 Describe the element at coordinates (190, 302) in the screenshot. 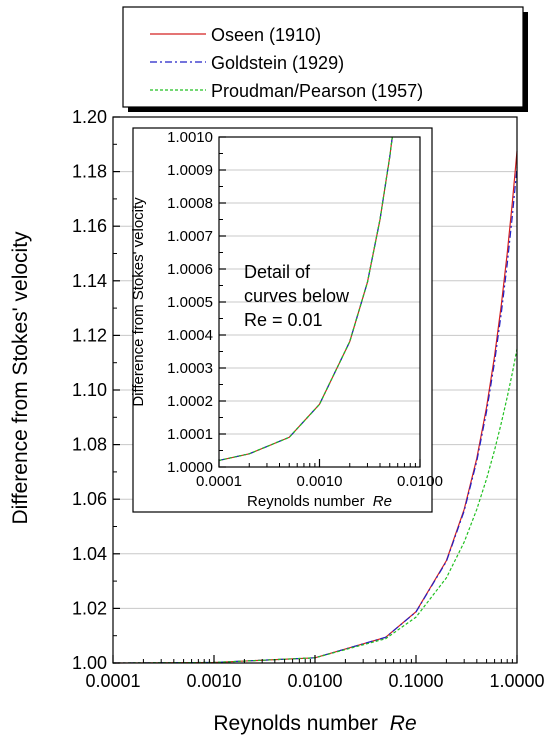

I see `inset-y-tick-label: 1.0005` at that location.